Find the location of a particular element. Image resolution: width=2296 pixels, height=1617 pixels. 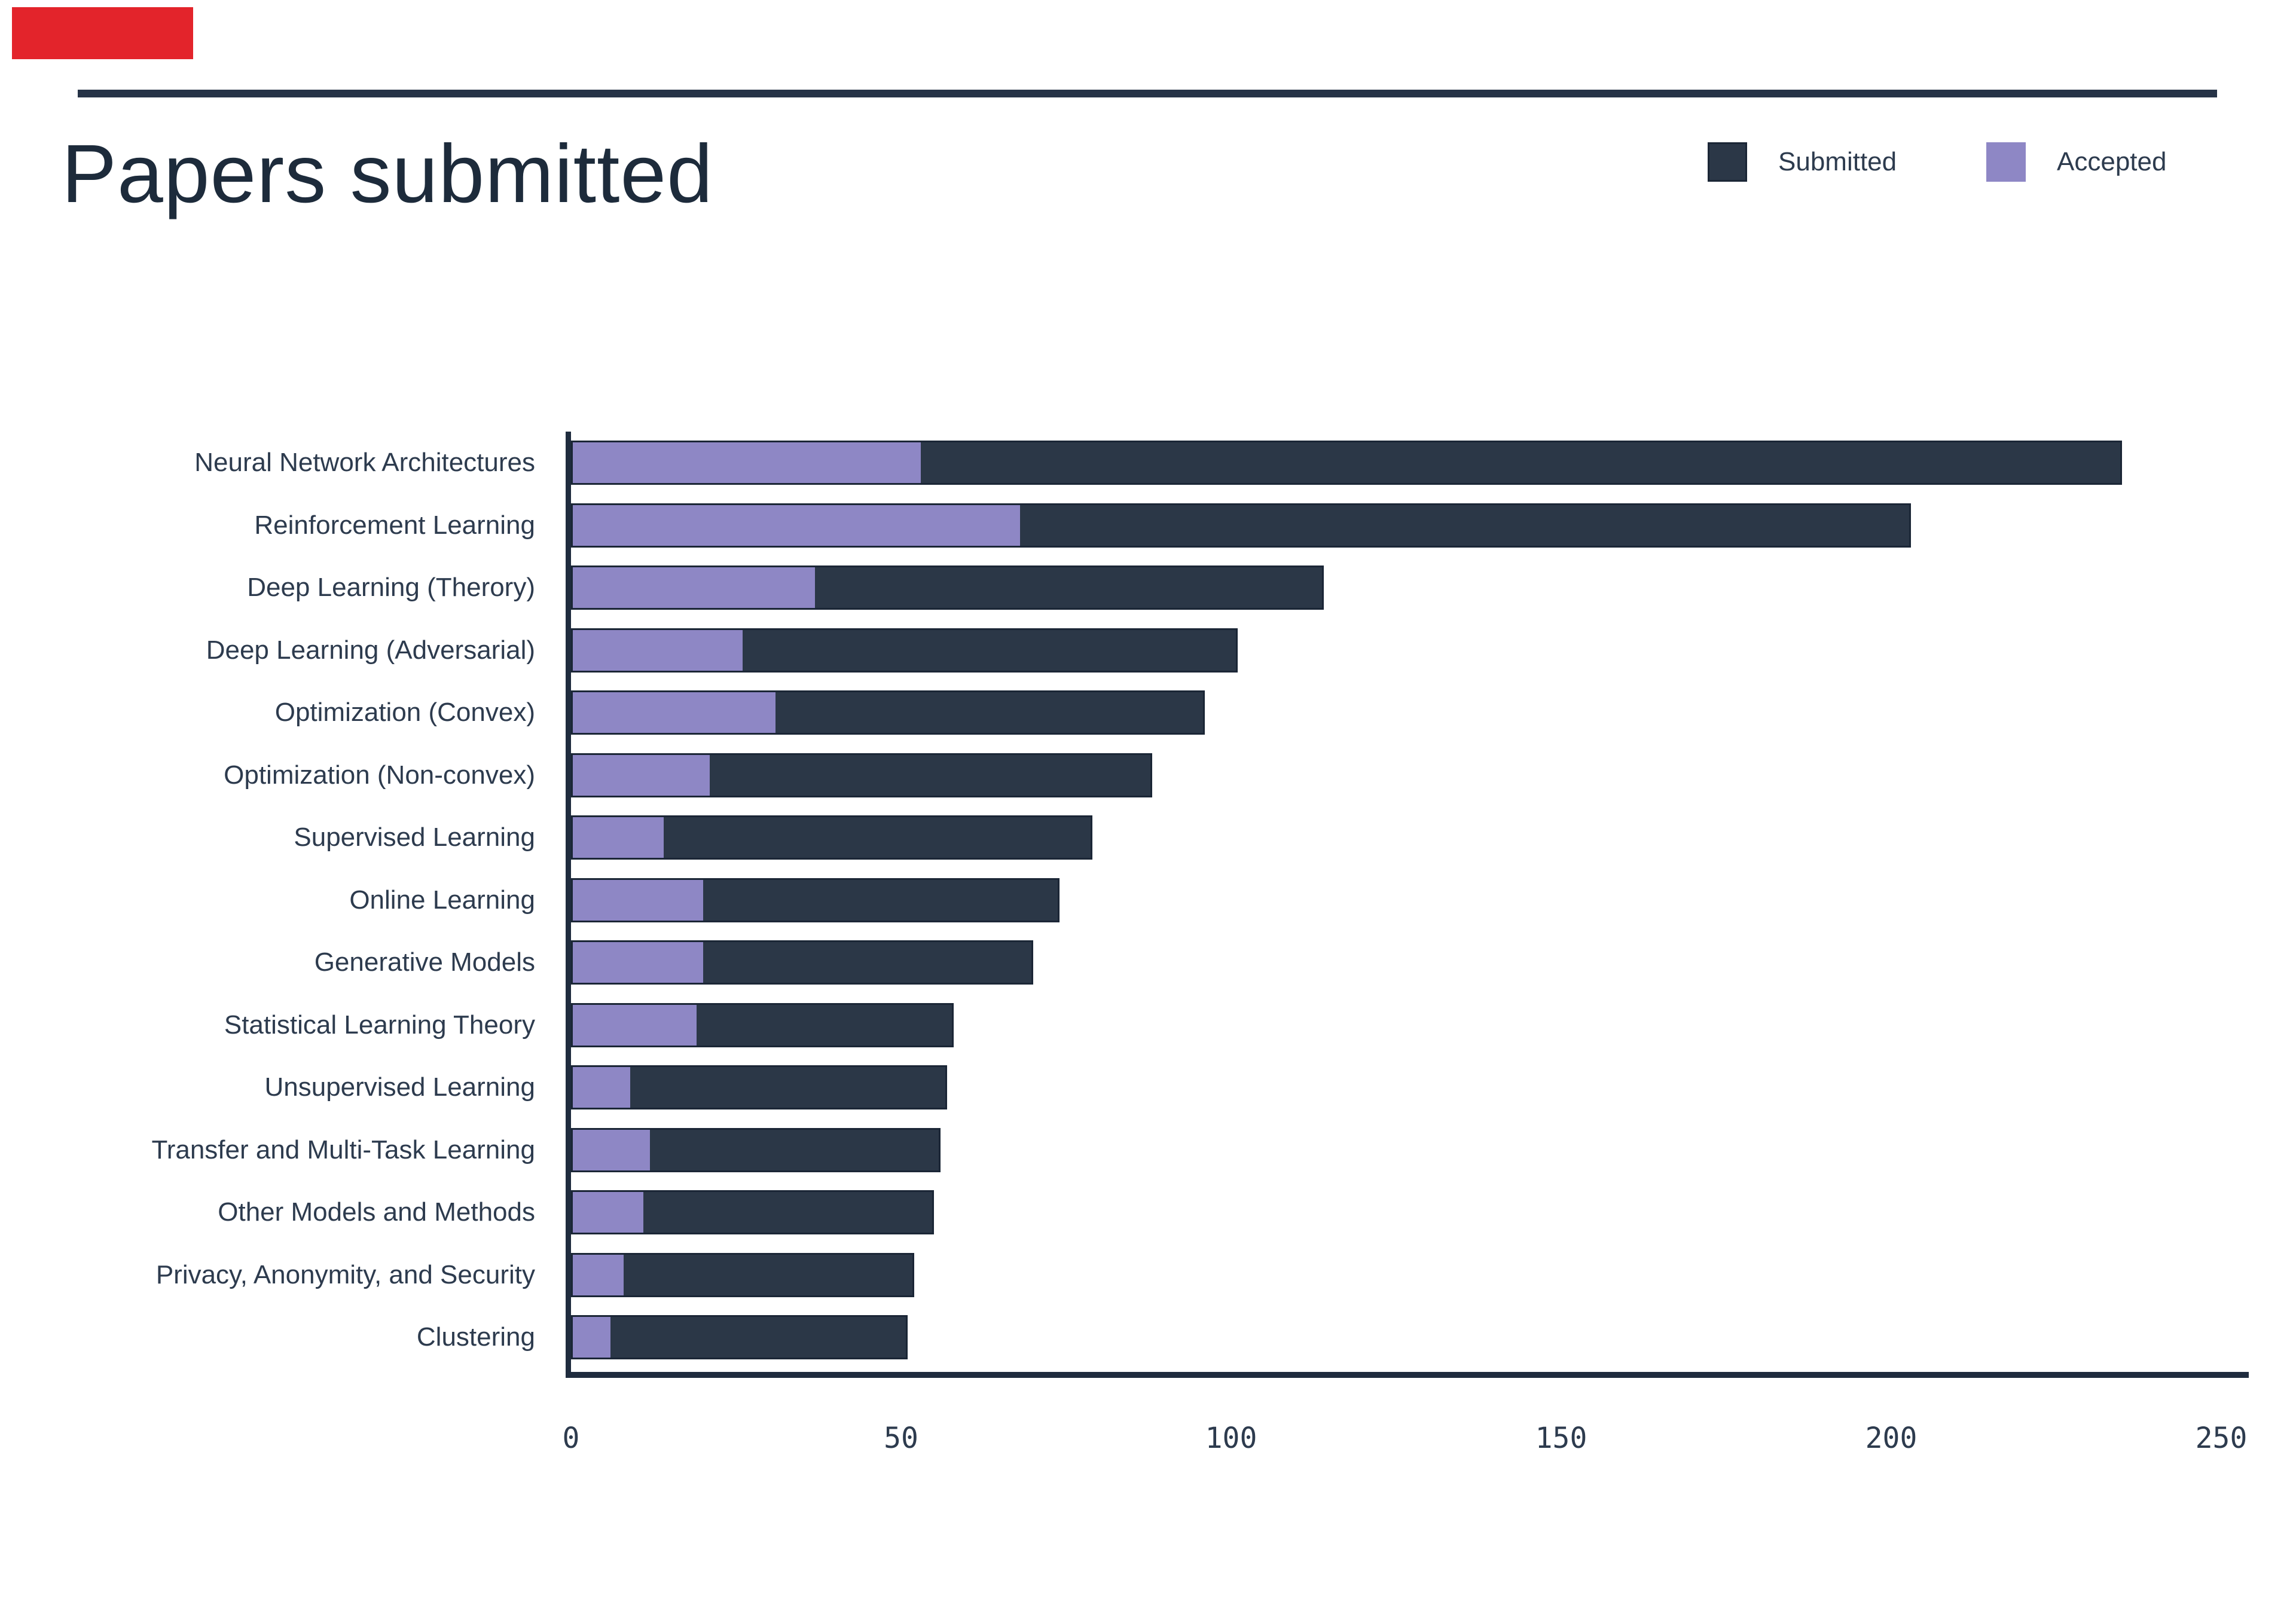

category-label: Privacy, Anonymity, and Security is located at coordinates (345, 1274).